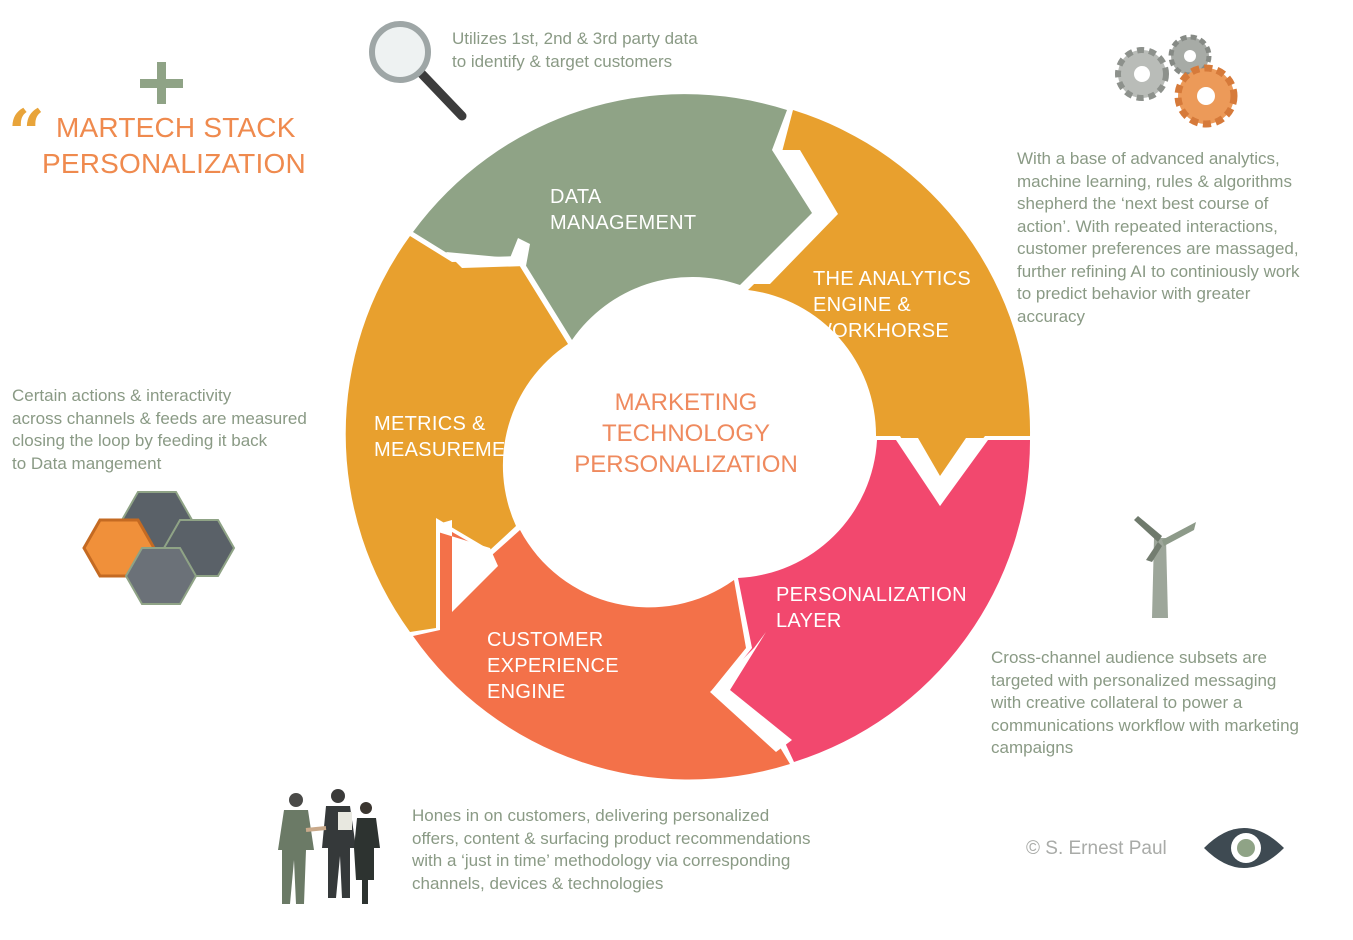 The image size is (1353, 940). I want to click on title-line-2: PERSONALIZATION, so click(174, 163).